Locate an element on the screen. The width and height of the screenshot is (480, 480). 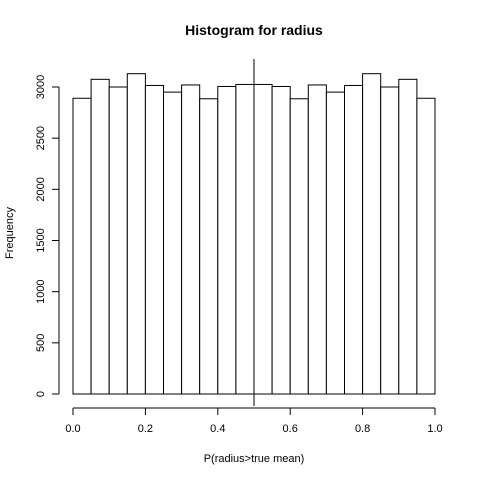
x-tick-label: 0.0 is located at coordinates (72, 429).